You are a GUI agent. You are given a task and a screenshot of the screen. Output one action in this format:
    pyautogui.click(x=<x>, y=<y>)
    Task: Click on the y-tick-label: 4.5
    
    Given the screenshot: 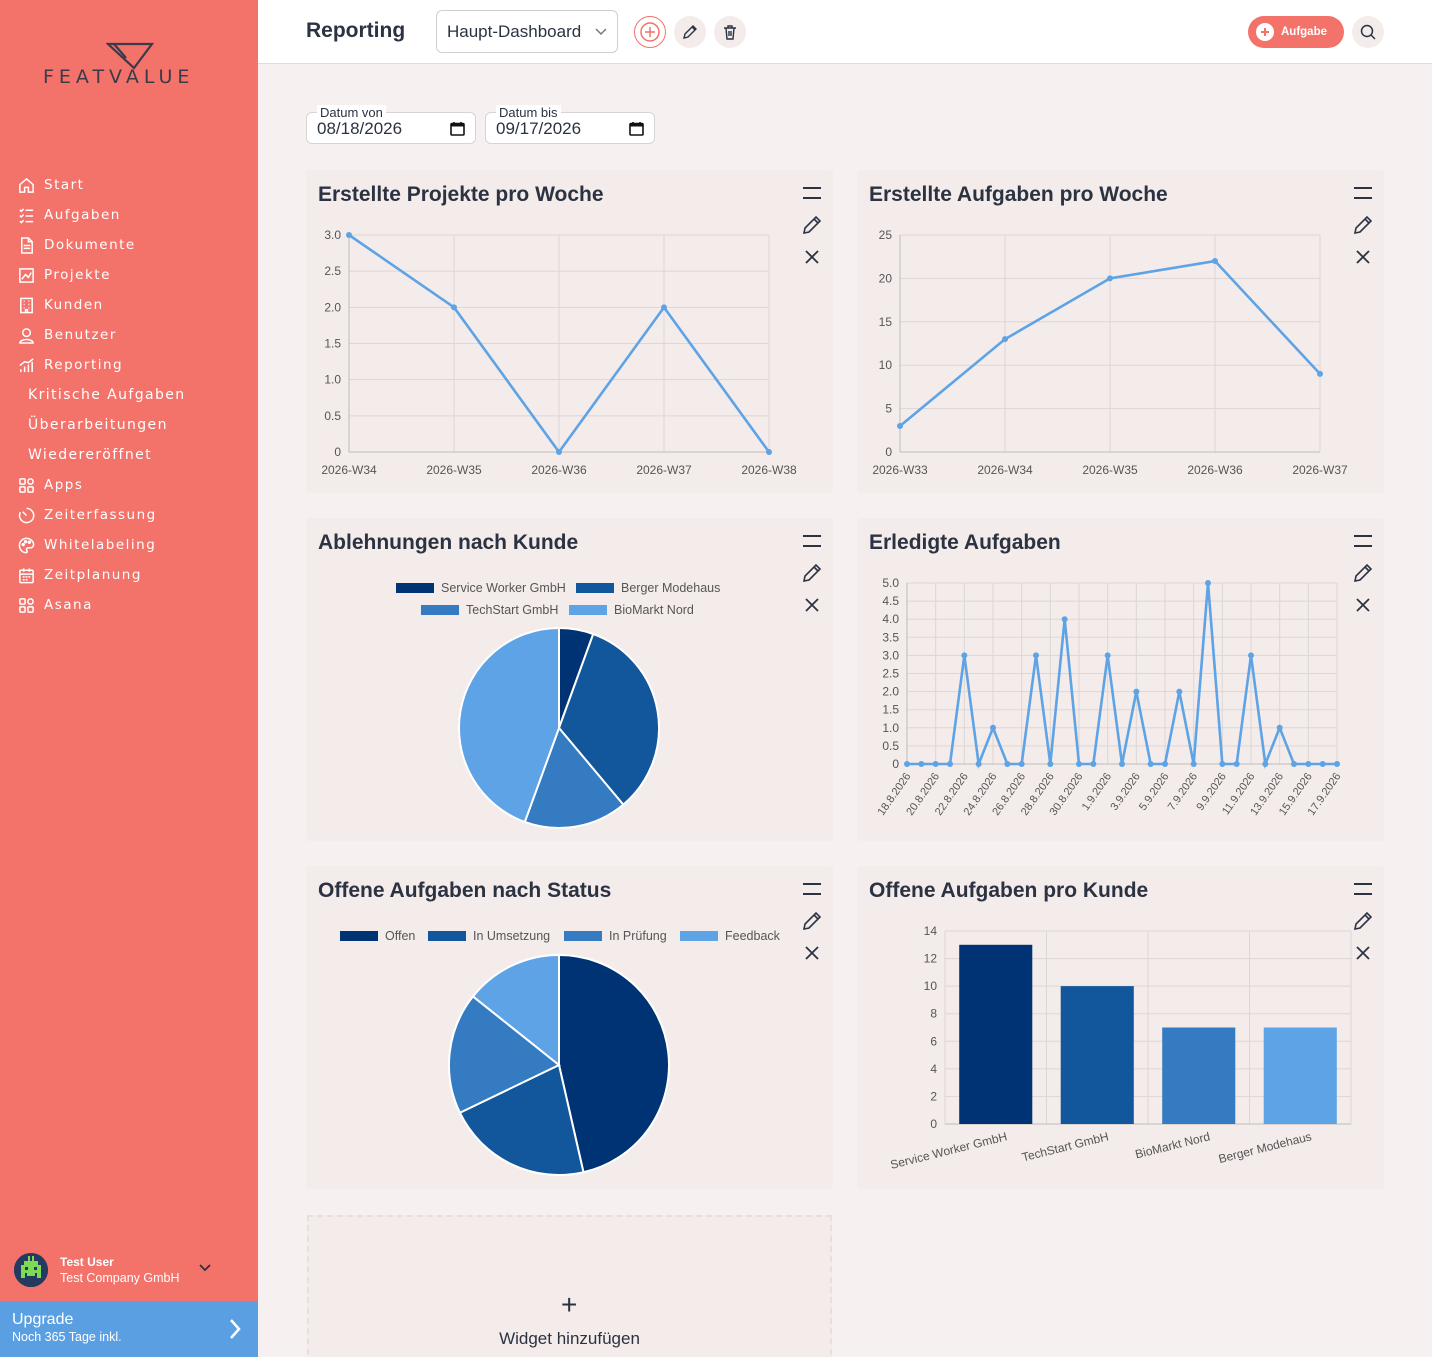 What is the action you would take?
    pyautogui.click(x=890, y=601)
    